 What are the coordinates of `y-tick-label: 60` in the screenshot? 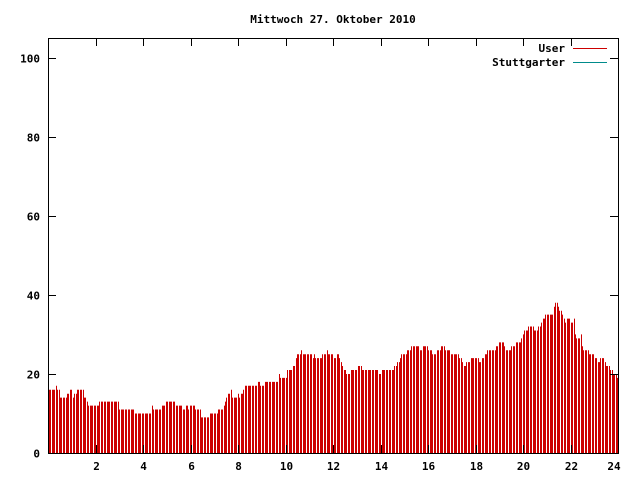 It's located at (33, 217).